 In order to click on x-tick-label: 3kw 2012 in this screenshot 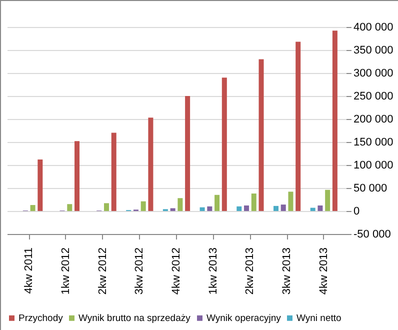, I will do `click(140, 271)`.